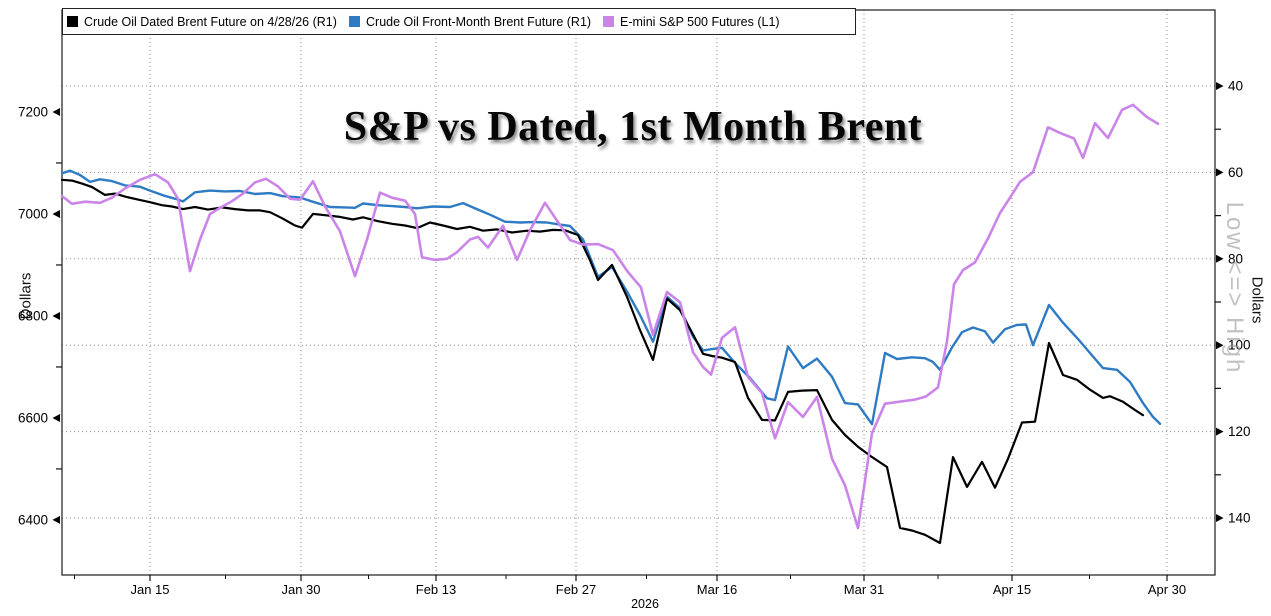  Describe the element at coordinates (1012, 589) in the screenshot. I see `x-tick-label: Apr 15` at that location.